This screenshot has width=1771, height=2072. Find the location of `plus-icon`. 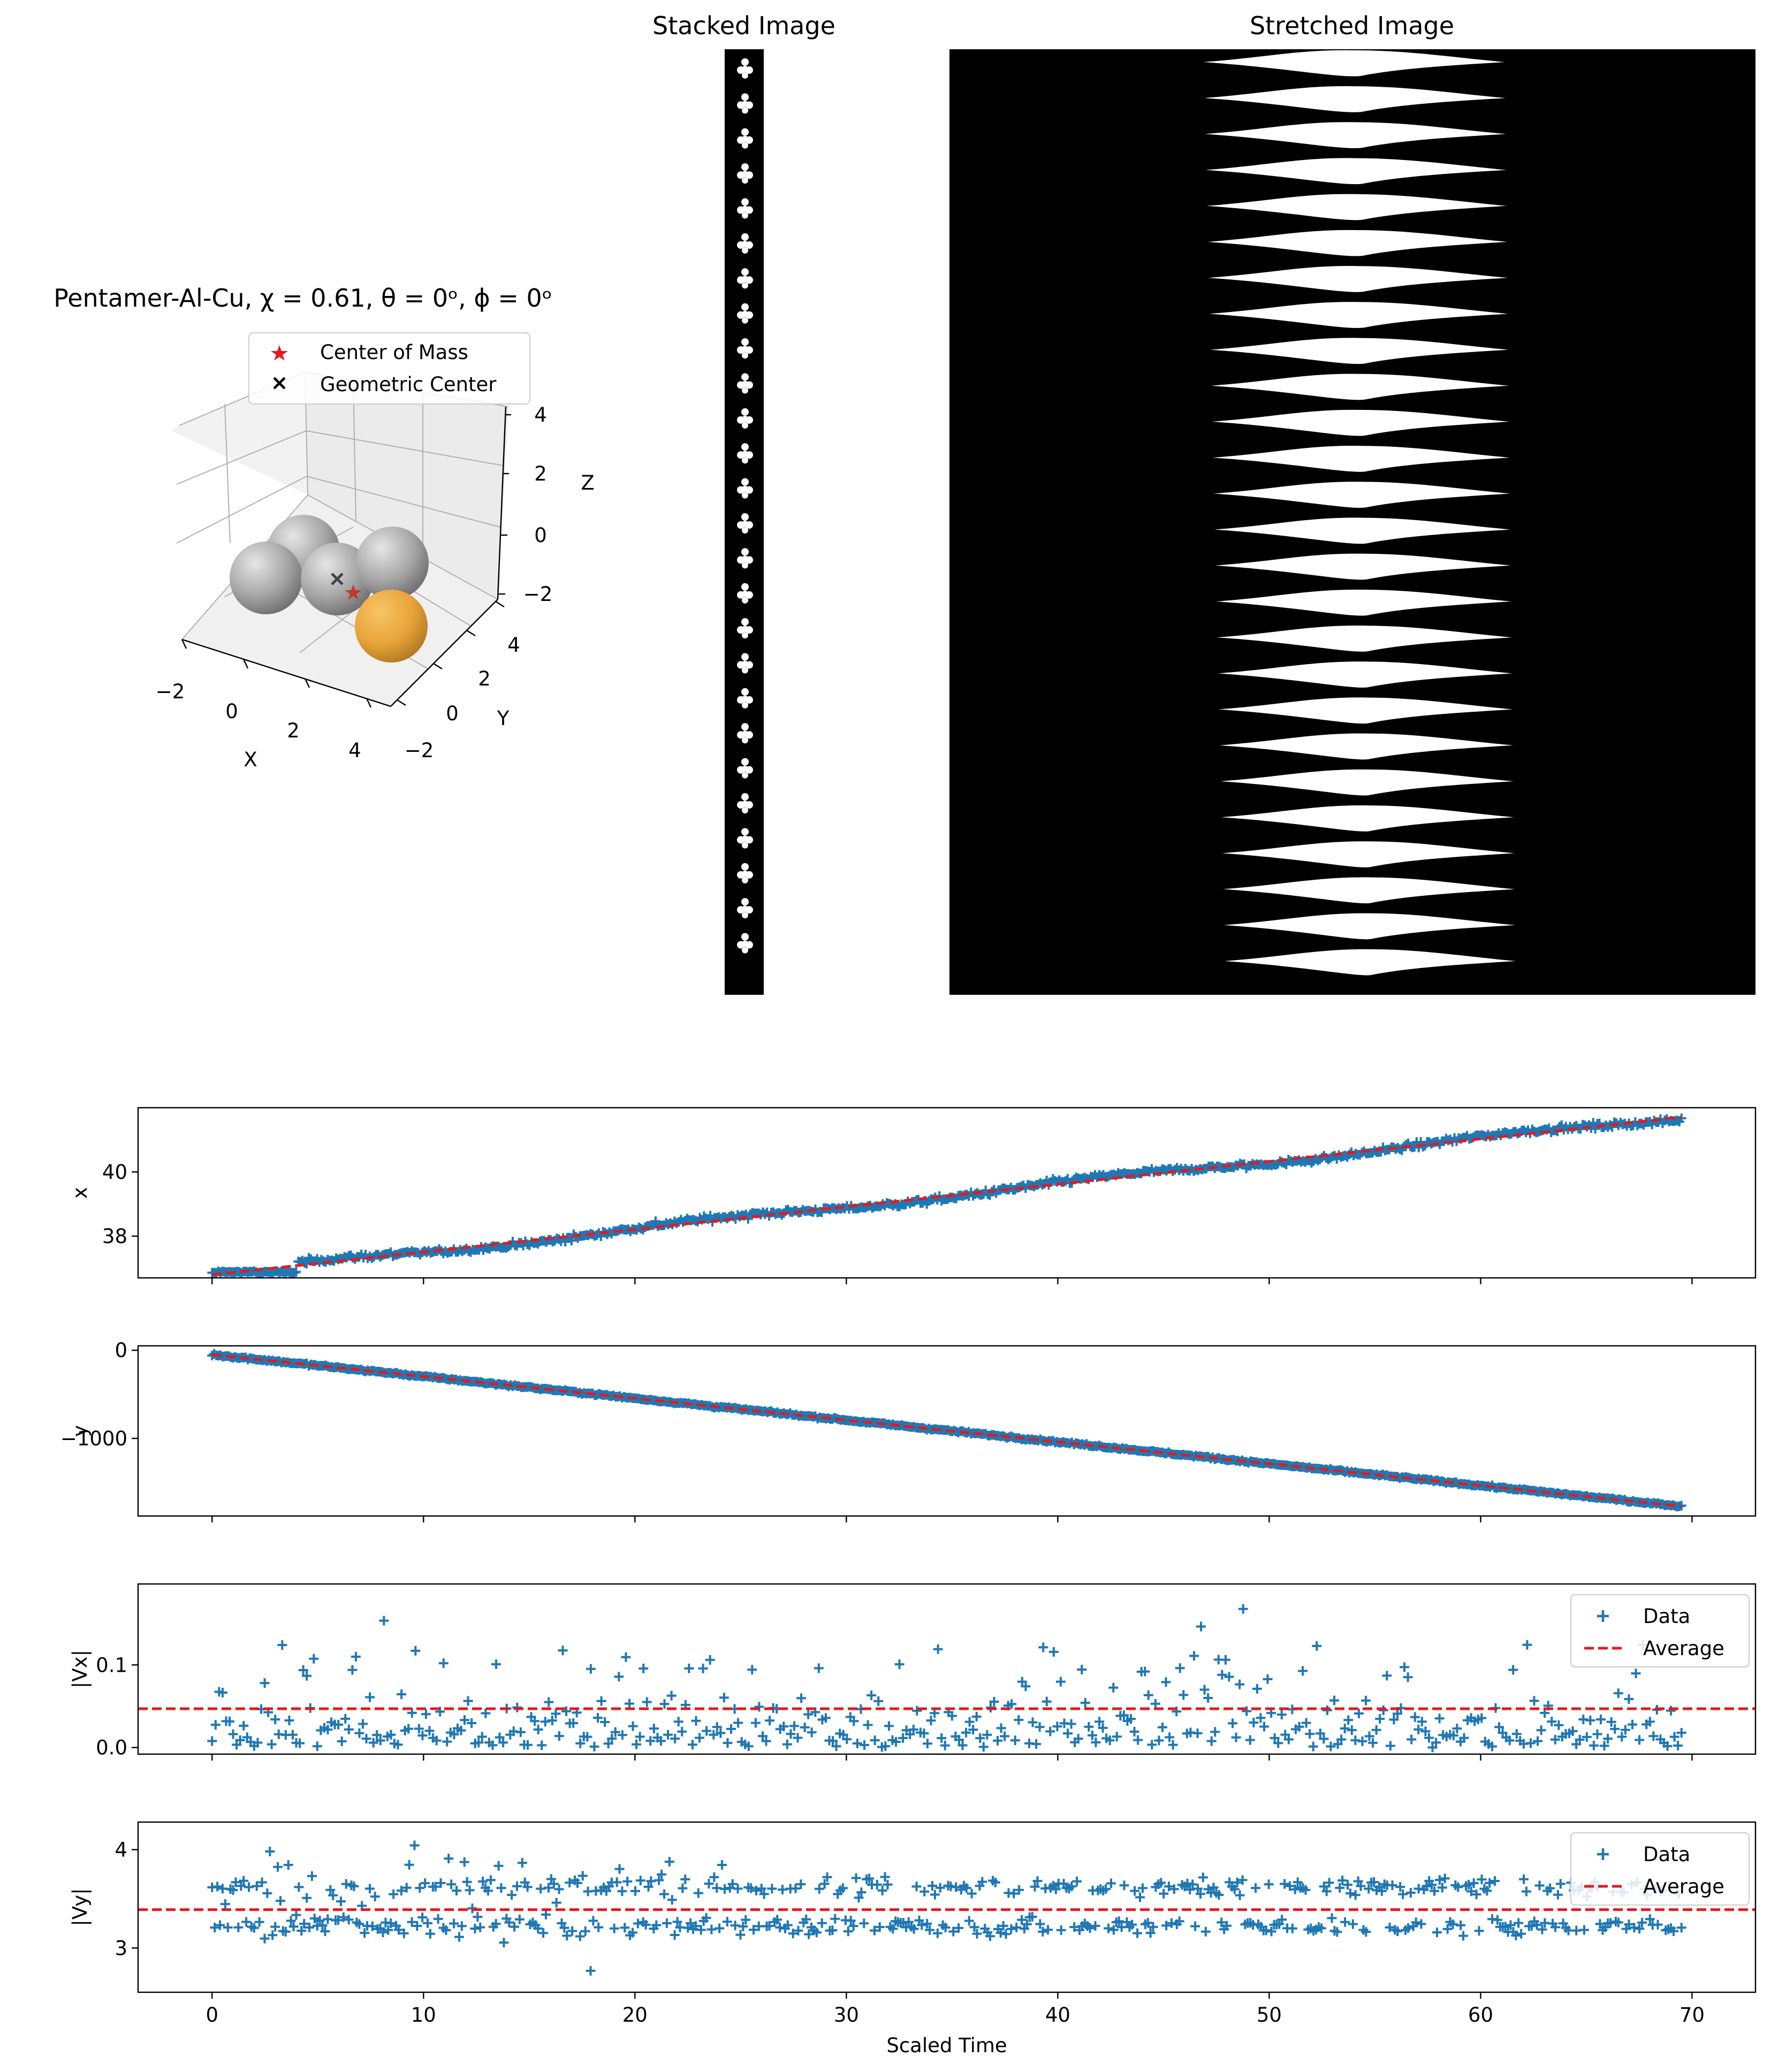

plus-icon is located at coordinates (1603, 1616).